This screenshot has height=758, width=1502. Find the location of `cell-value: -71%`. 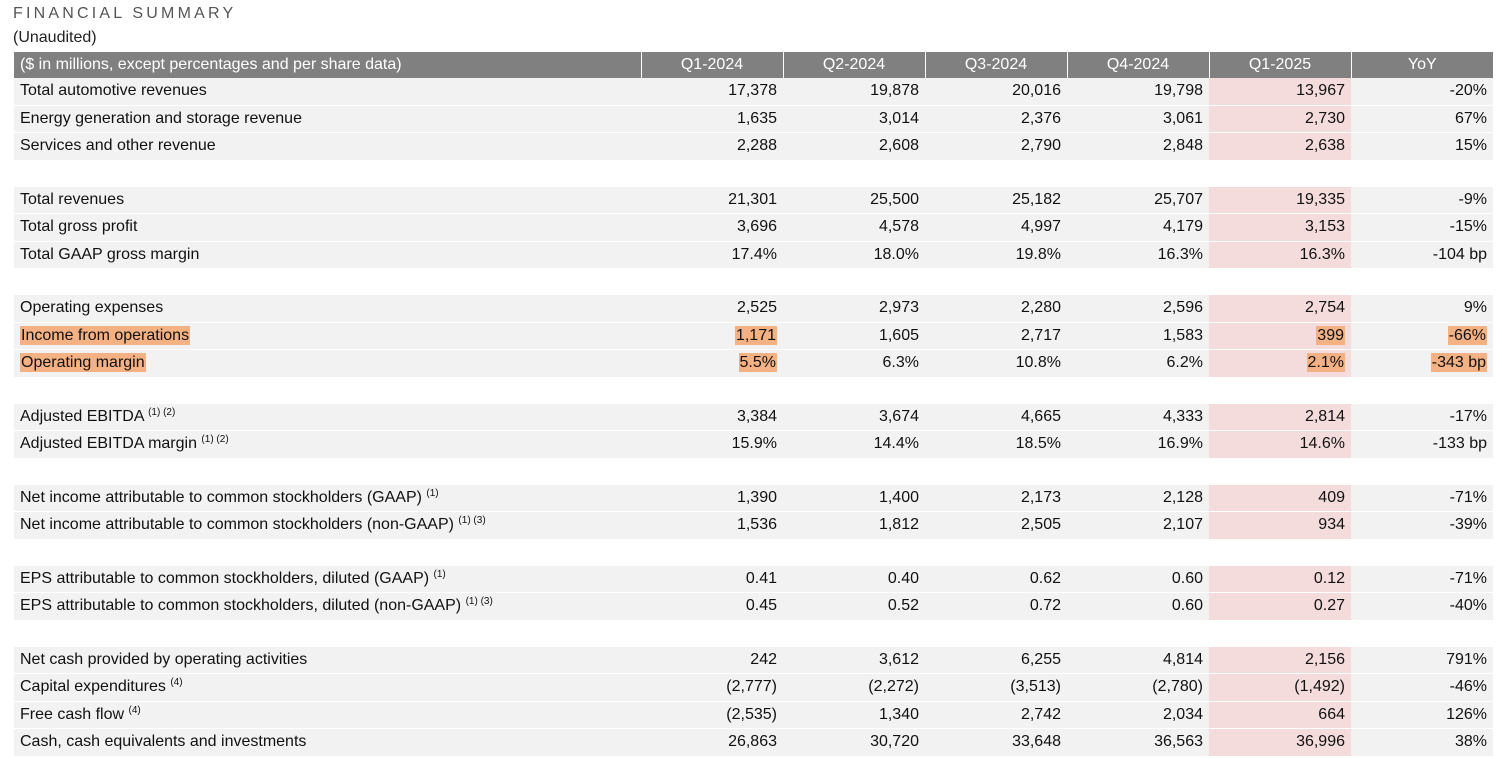

cell-value: -71% is located at coordinates (1468, 578).